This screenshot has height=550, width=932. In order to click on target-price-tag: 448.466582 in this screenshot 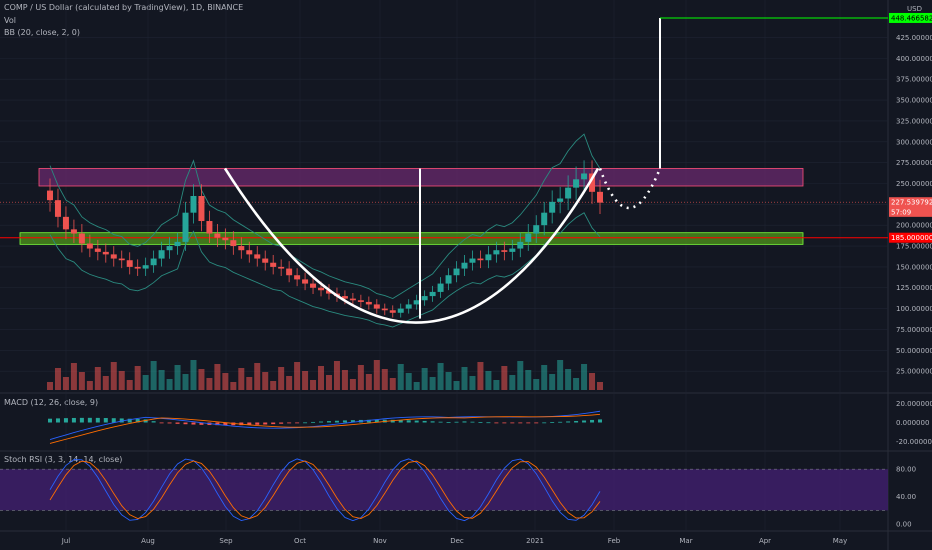, I will do `click(911, 18)`.